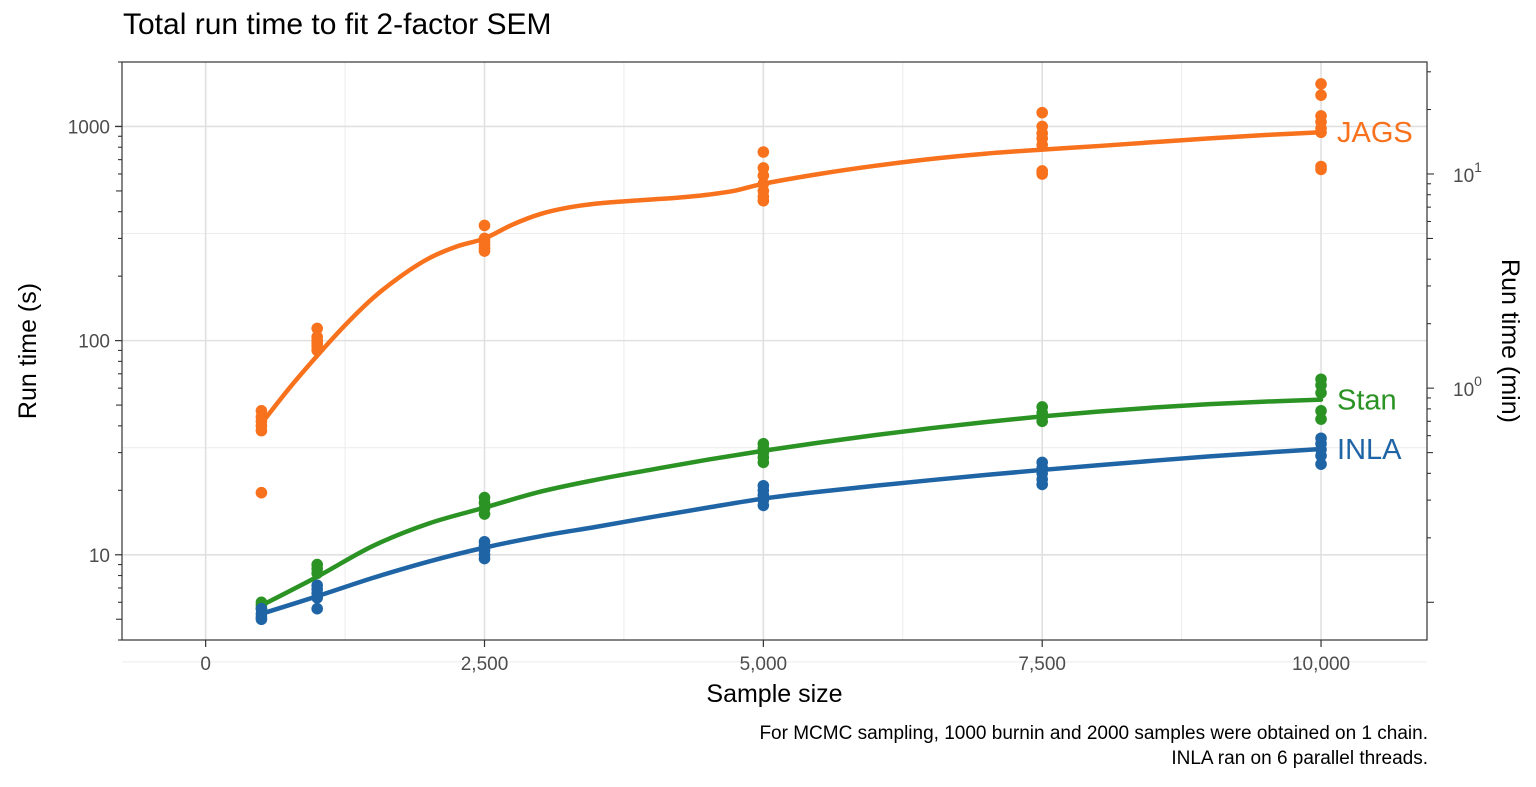 The width and height of the screenshot is (1536, 787). Describe the element at coordinates (1299, 758) in the screenshot. I see `caption-line-2: INLA ran on 6 parallel threads.` at that location.